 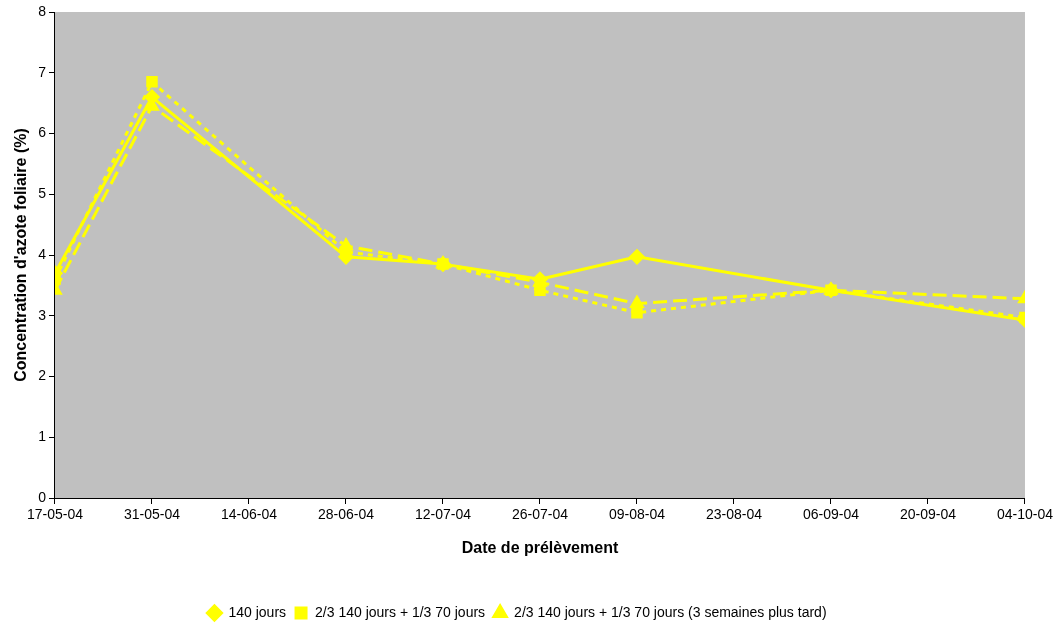 What do you see at coordinates (21, 255) in the screenshot?
I see `y-axis-title: Concentration d'azote foliaire (%)` at bounding box center [21, 255].